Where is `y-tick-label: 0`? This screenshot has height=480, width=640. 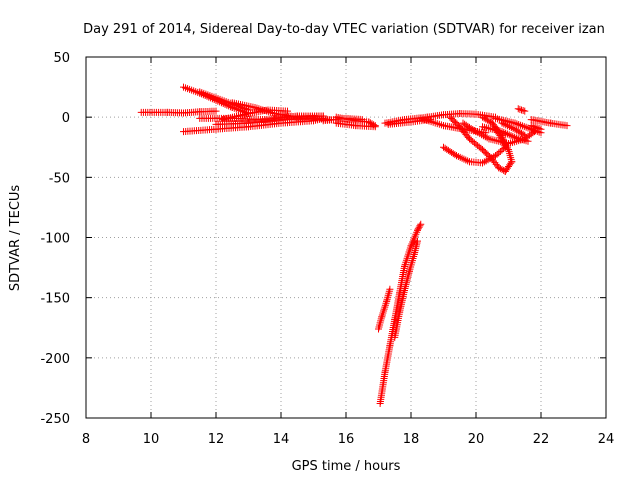
y-tick-label: 0 is located at coordinates (66, 118).